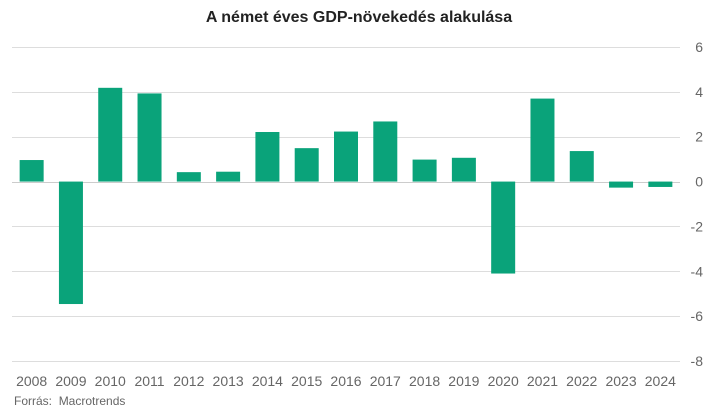  What do you see at coordinates (697, 204) in the screenshot?
I see `y-axis-ticks: 6 4 2 0 -2 -4 -6 -8` at bounding box center [697, 204].